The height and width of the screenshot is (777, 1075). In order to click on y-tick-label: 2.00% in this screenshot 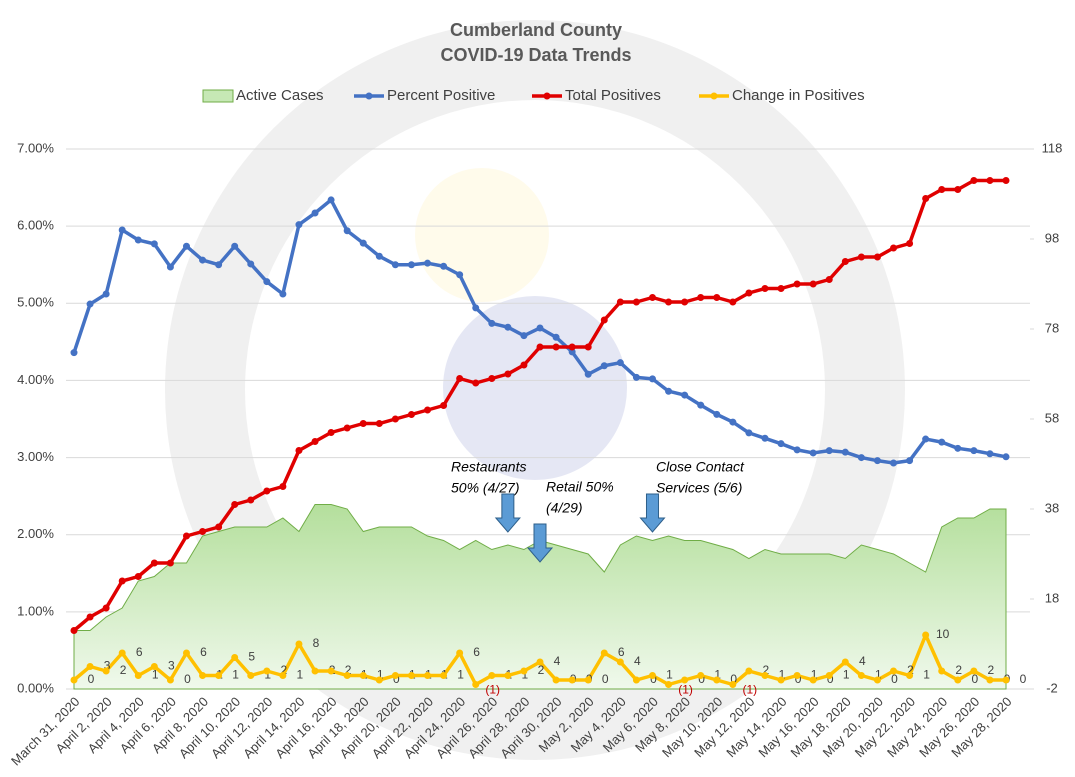, I will do `click(35, 533)`.